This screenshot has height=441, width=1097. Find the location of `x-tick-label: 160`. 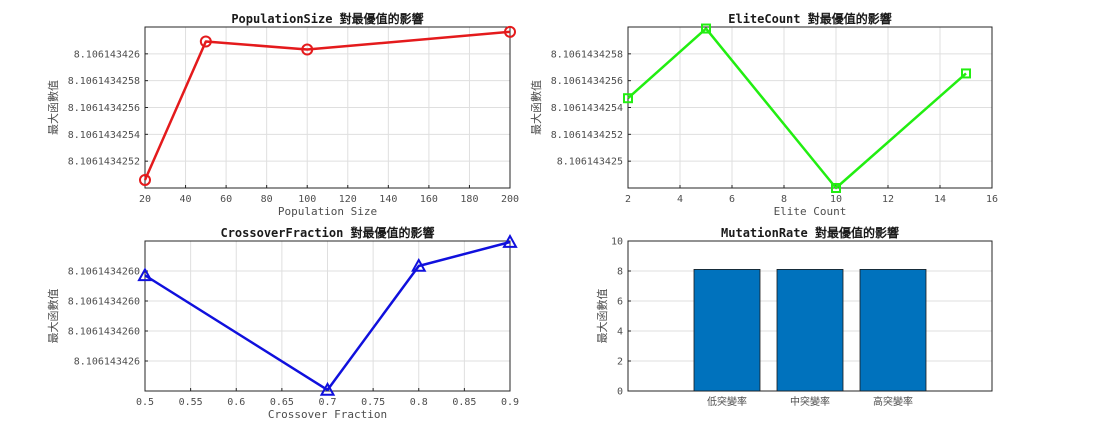

x-tick-label: 160 is located at coordinates (429, 199).